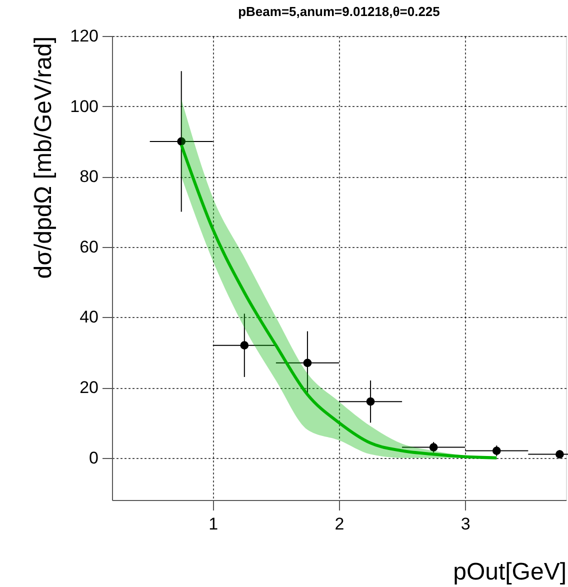  What do you see at coordinates (89, 176) in the screenshot?
I see `y-tick-label: 80` at bounding box center [89, 176].